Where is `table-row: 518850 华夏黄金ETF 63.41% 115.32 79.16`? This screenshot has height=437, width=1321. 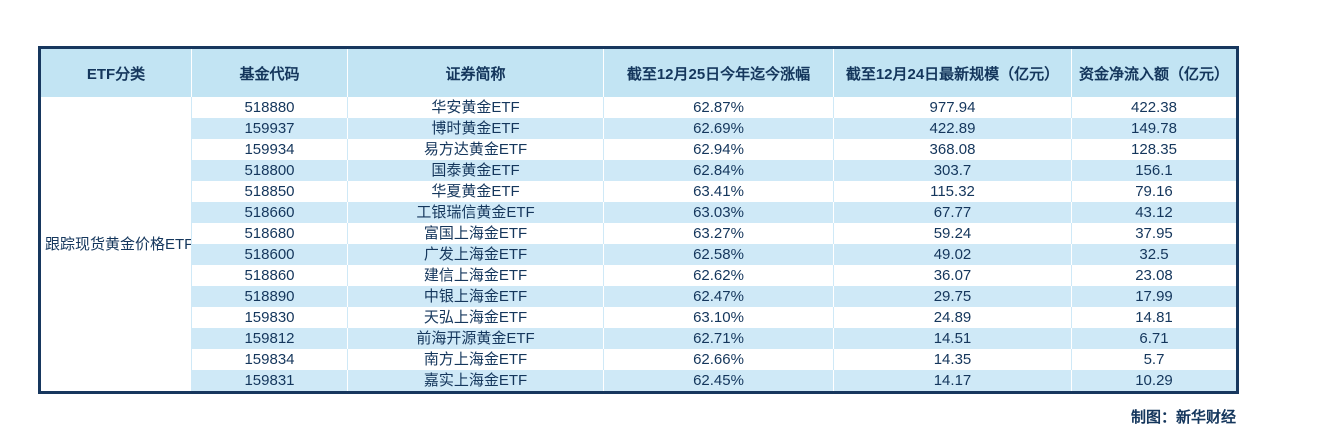
table-row: 518850 华夏黄金ETF 63.41% 115.32 79.16 is located at coordinates (639, 191).